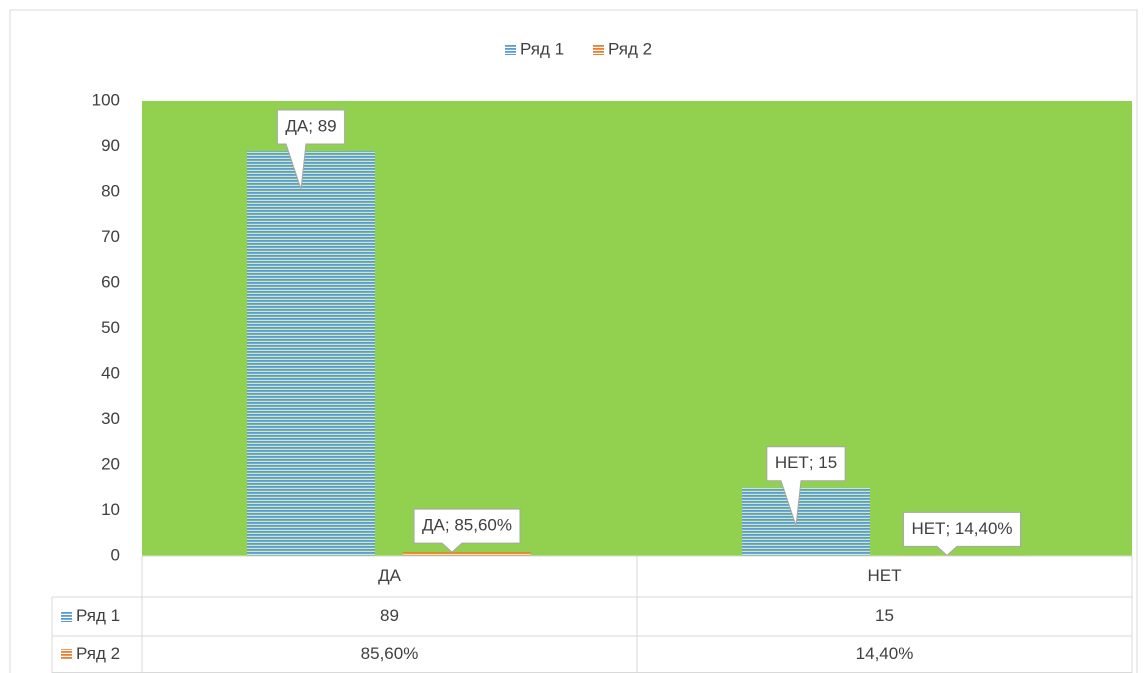  What do you see at coordinates (98, 615) in the screenshot?
I see `table-row-label: Ряд 1` at bounding box center [98, 615].